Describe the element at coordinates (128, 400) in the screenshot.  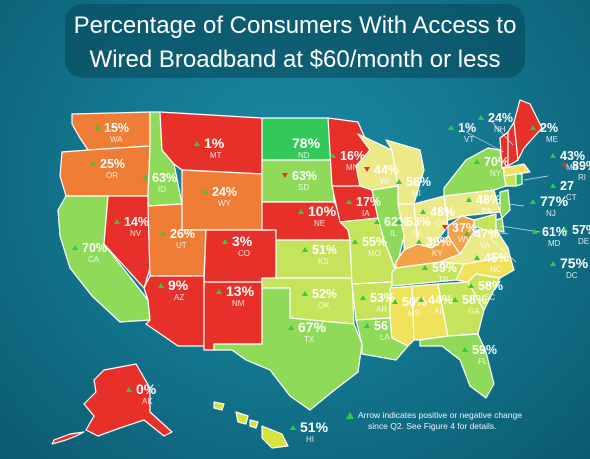
I see `state-shape-ak` at that location.